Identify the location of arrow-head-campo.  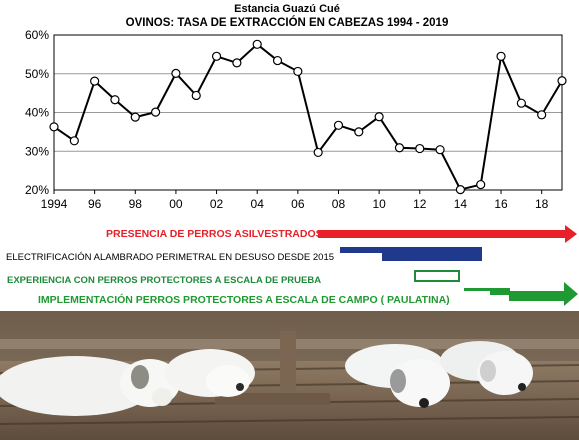
(571, 294).